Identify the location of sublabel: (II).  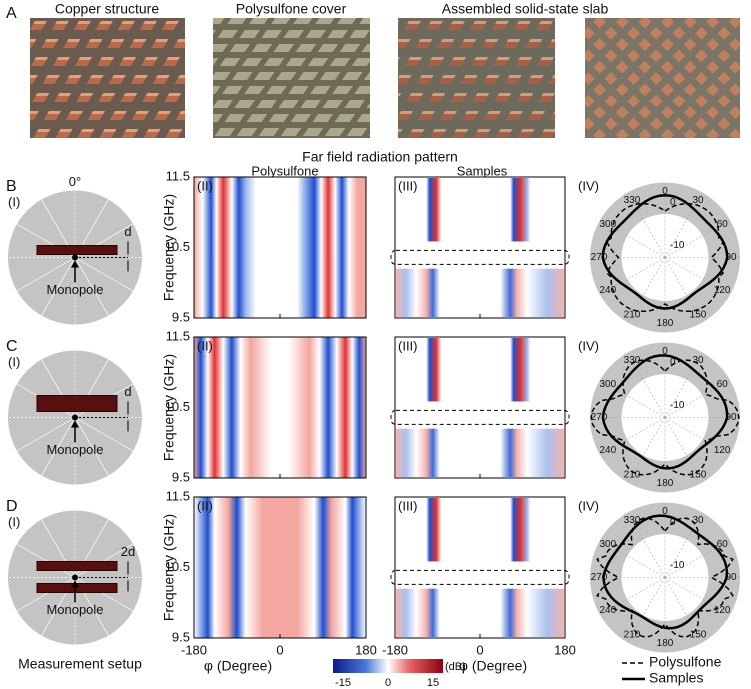
(205, 345).